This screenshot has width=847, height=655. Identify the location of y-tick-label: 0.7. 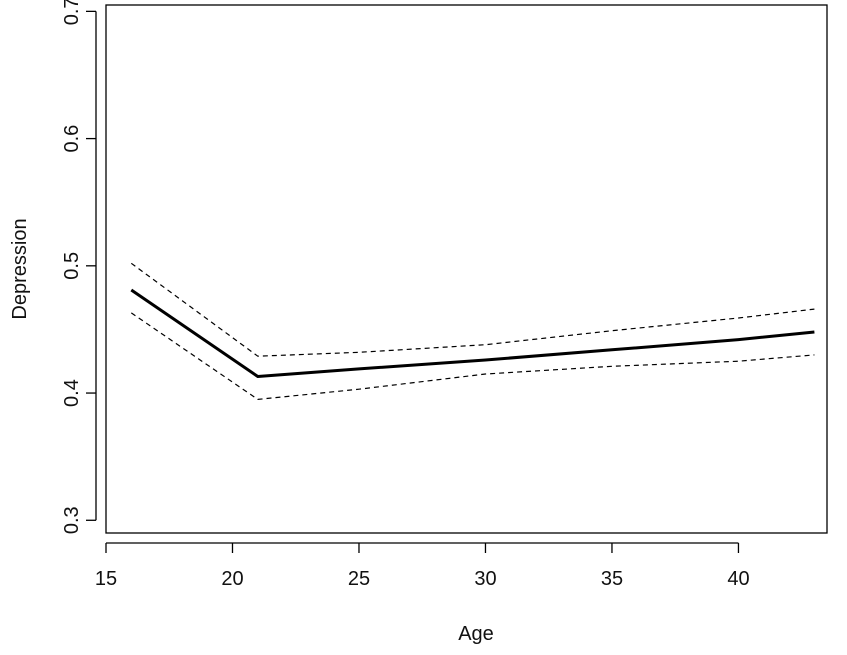
(72, 12).